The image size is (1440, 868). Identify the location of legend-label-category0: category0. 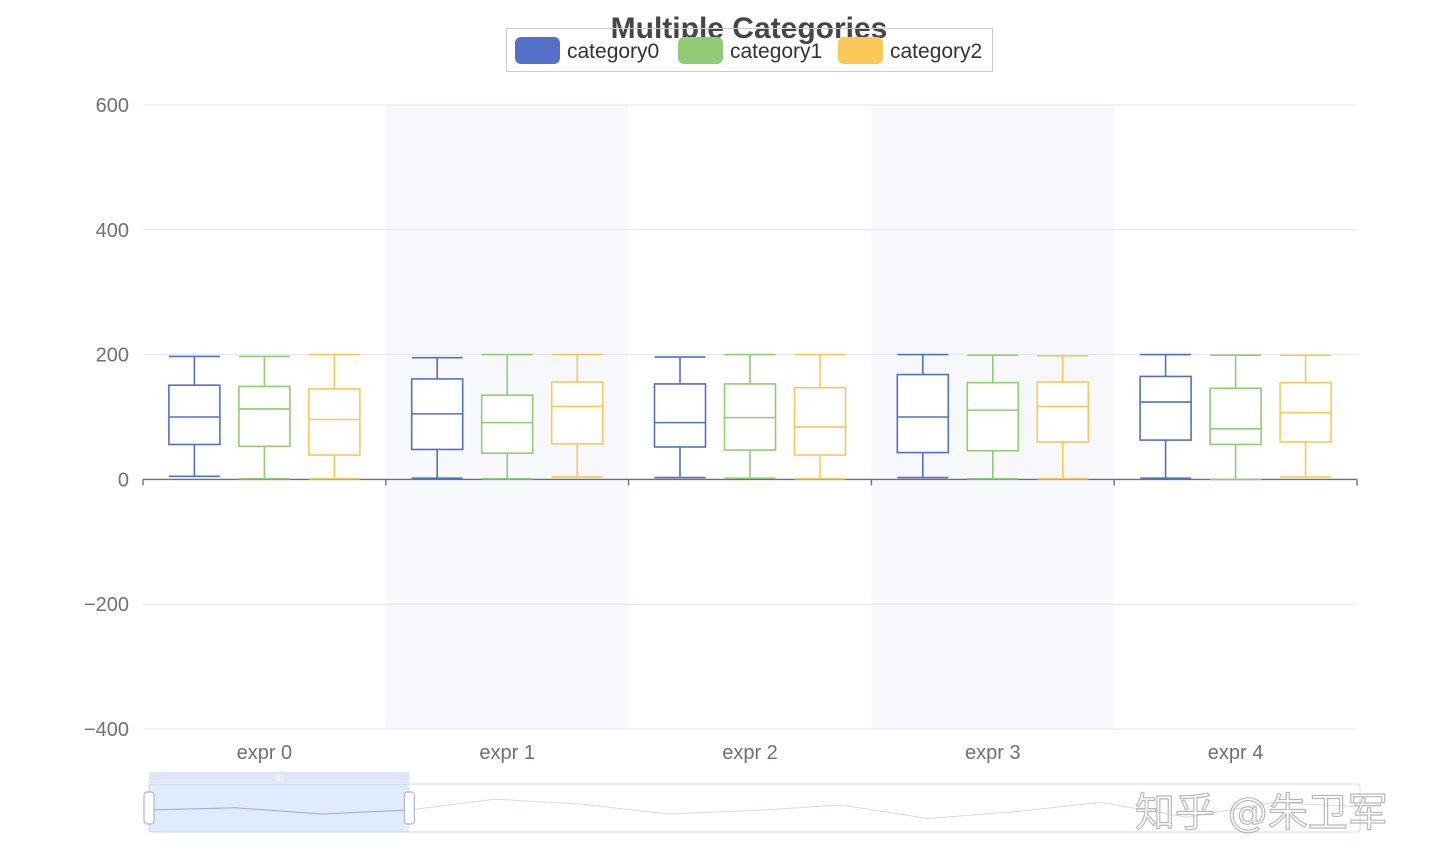
(613, 51).